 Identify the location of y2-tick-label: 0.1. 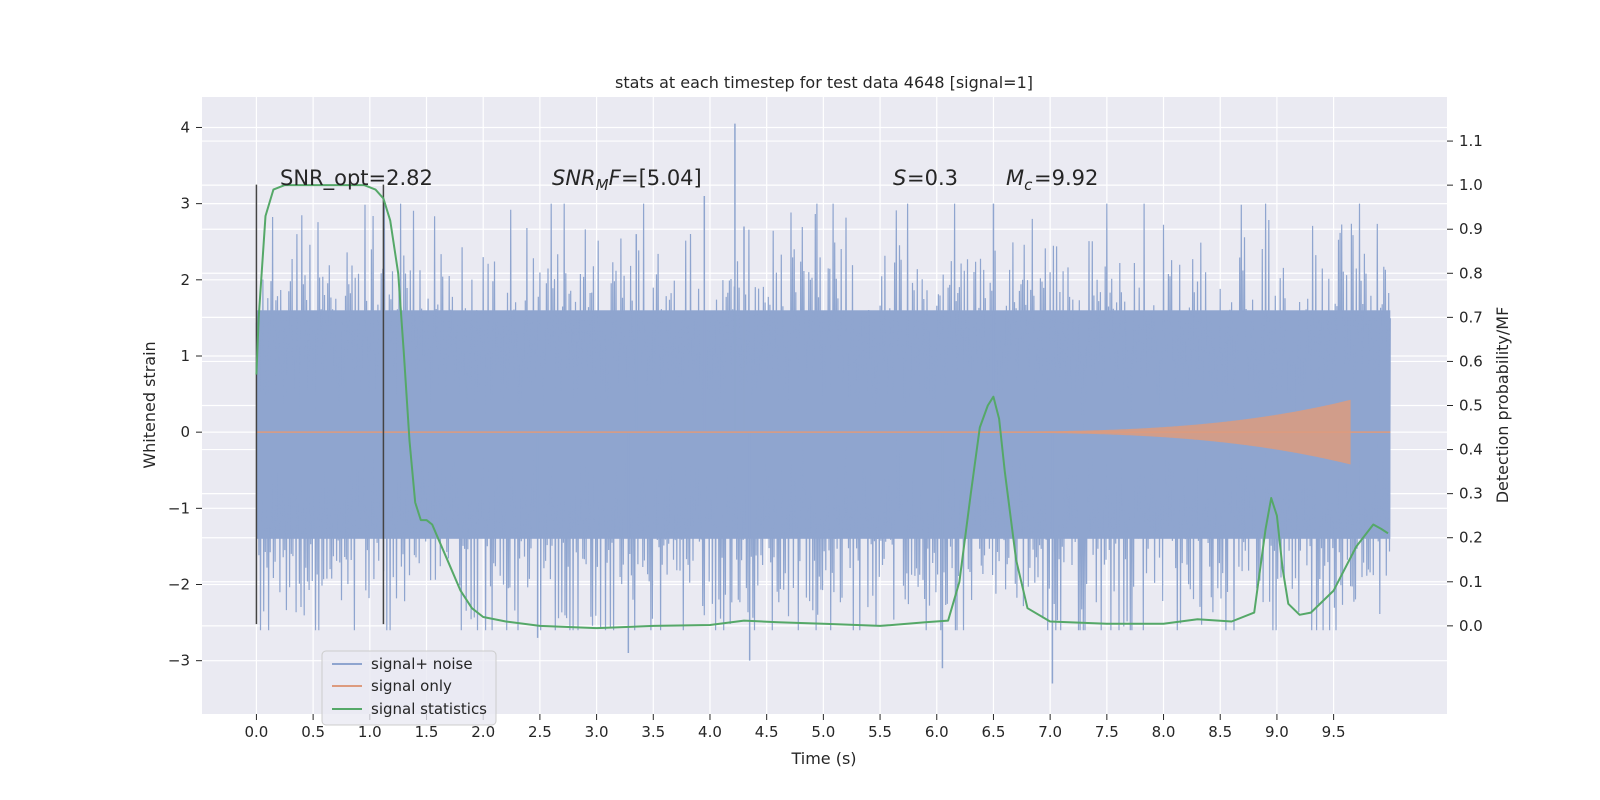
(1471, 582).